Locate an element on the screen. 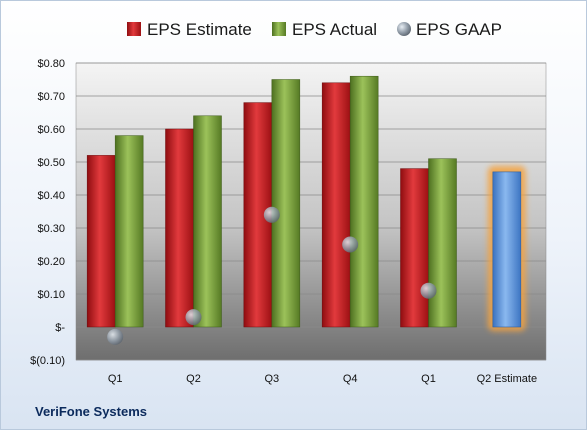  x-tick-label: Q2 Estimate is located at coordinates (507, 379).